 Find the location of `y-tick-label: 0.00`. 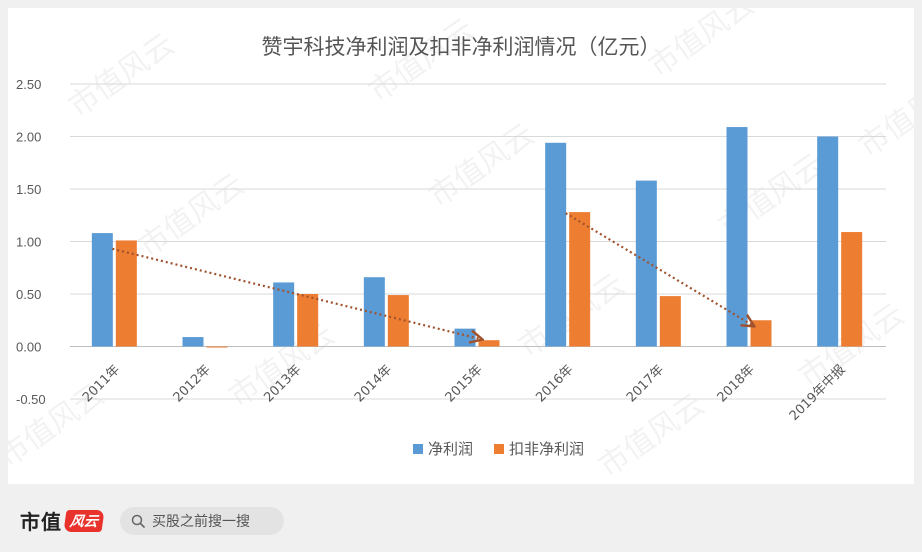

y-tick-label: 0.00 is located at coordinates (28, 347).